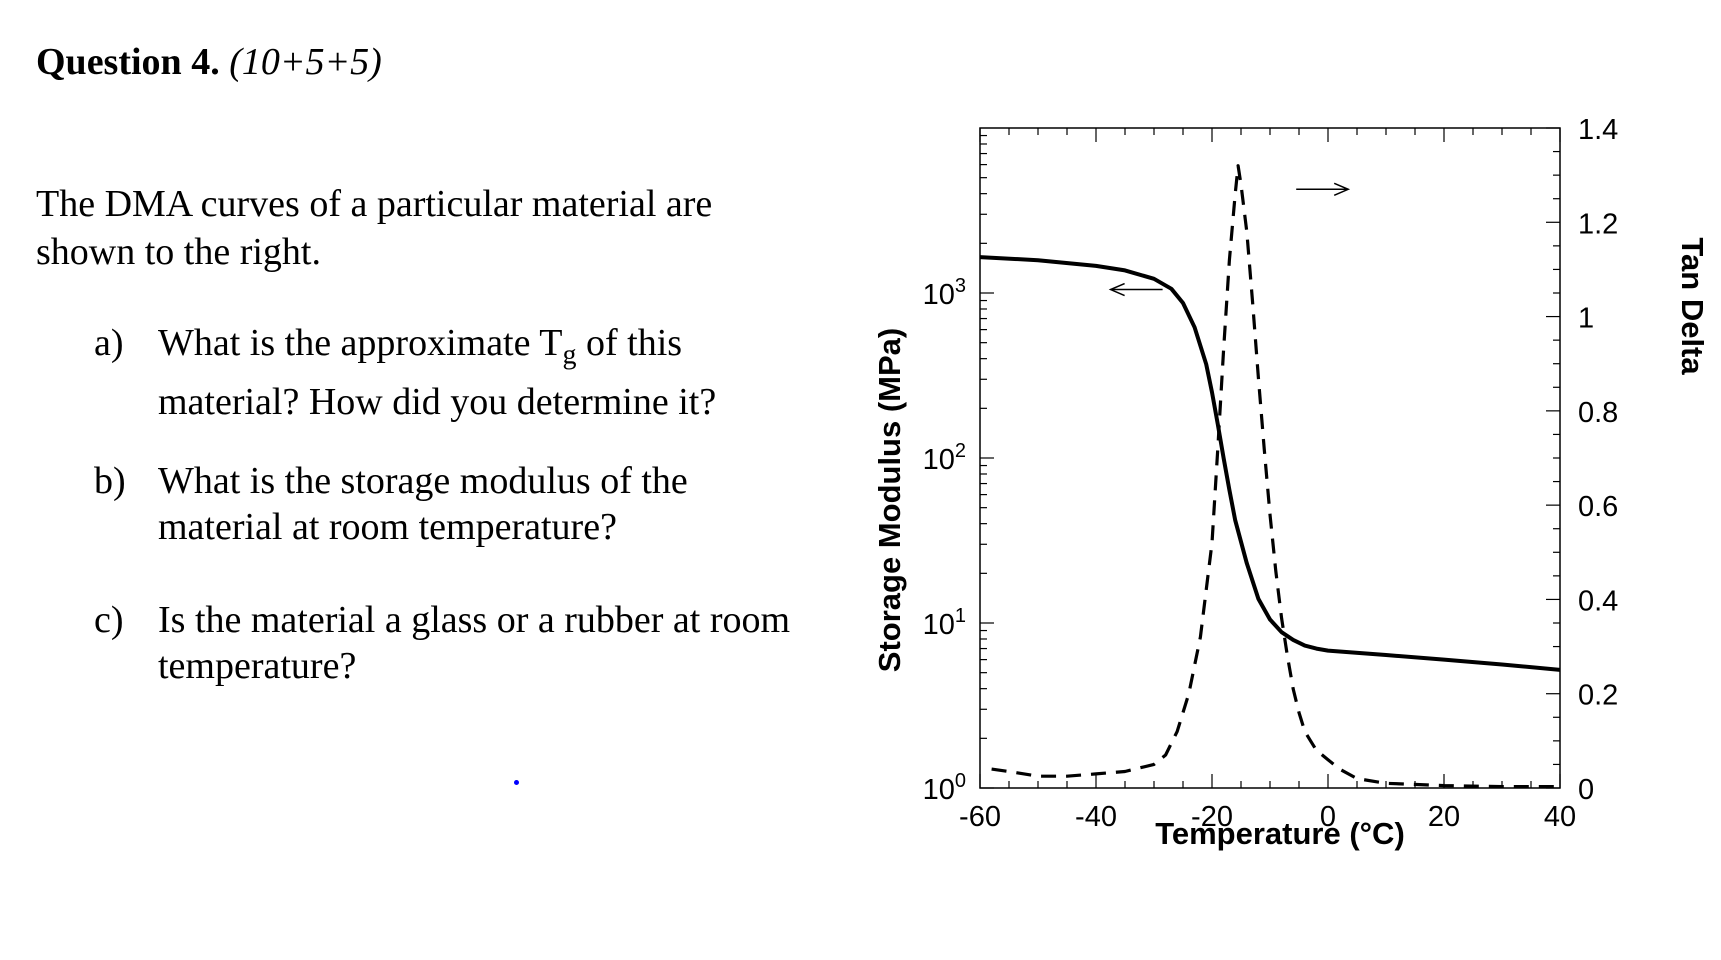 Image resolution: width=1721 pixels, height=960 pixels. Describe the element at coordinates (1692, 306) in the screenshot. I see `right-axis-label: Tan Delta` at that location.